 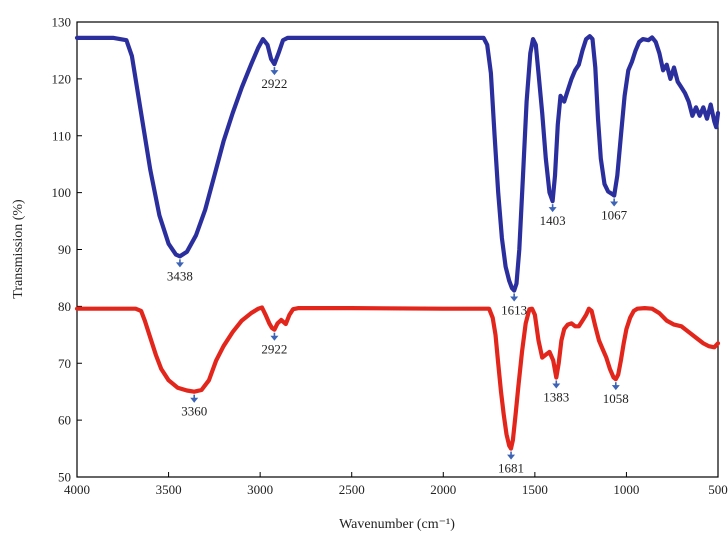 What do you see at coordinates (443, 489) in the screenshot?
I see `x-tick-label: 2000` at bounding box center [443, 489].